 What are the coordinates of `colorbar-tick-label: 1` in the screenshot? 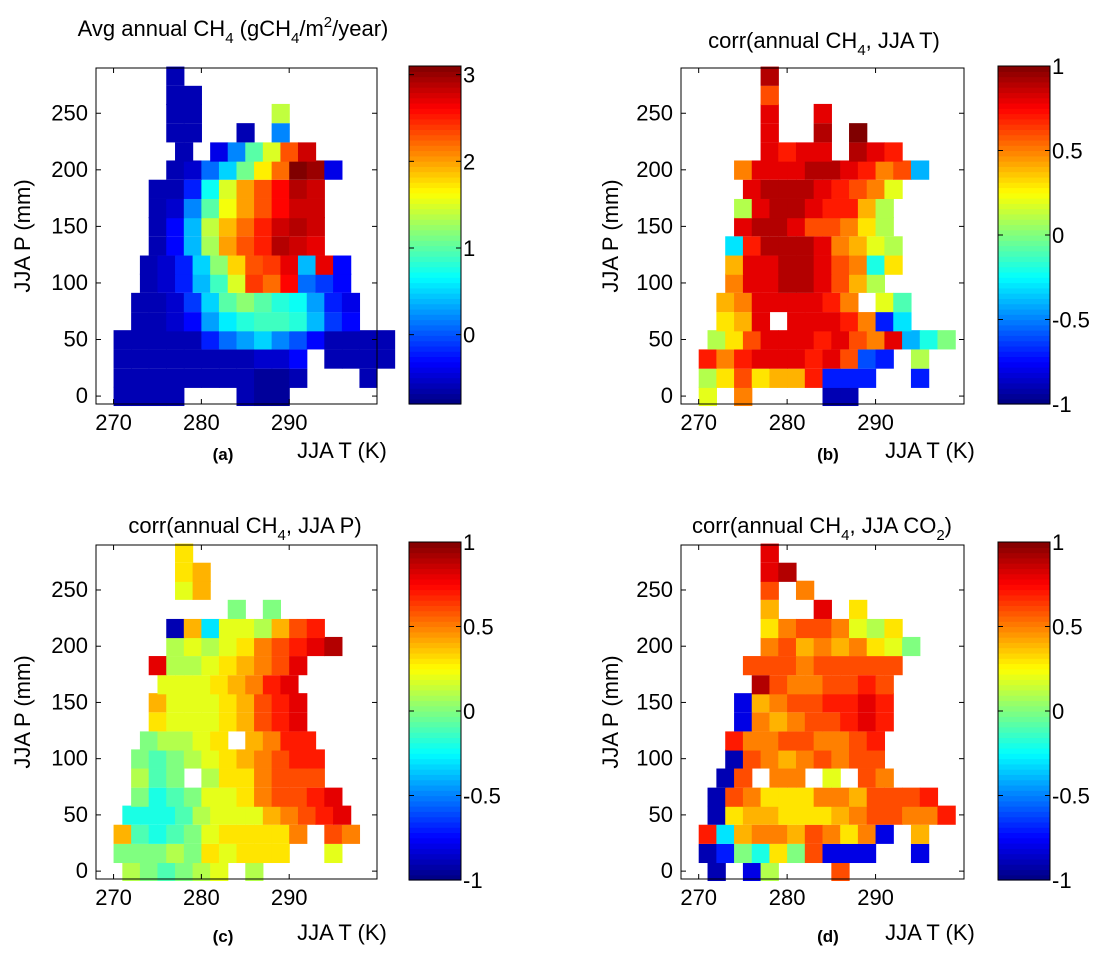 It's located at (1058, 66).